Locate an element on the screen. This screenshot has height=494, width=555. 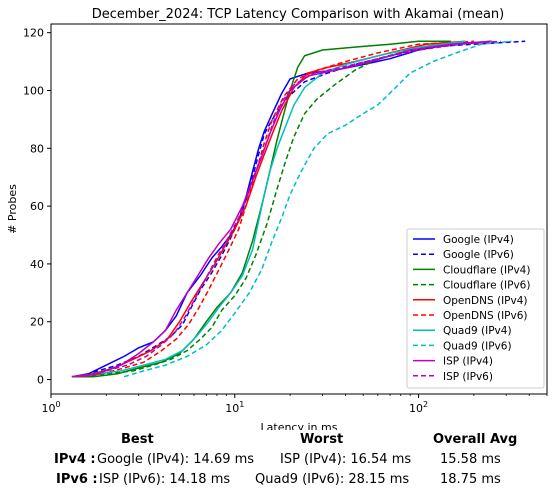
y-axis-label: # Probes is located at coordinates (12, 209).